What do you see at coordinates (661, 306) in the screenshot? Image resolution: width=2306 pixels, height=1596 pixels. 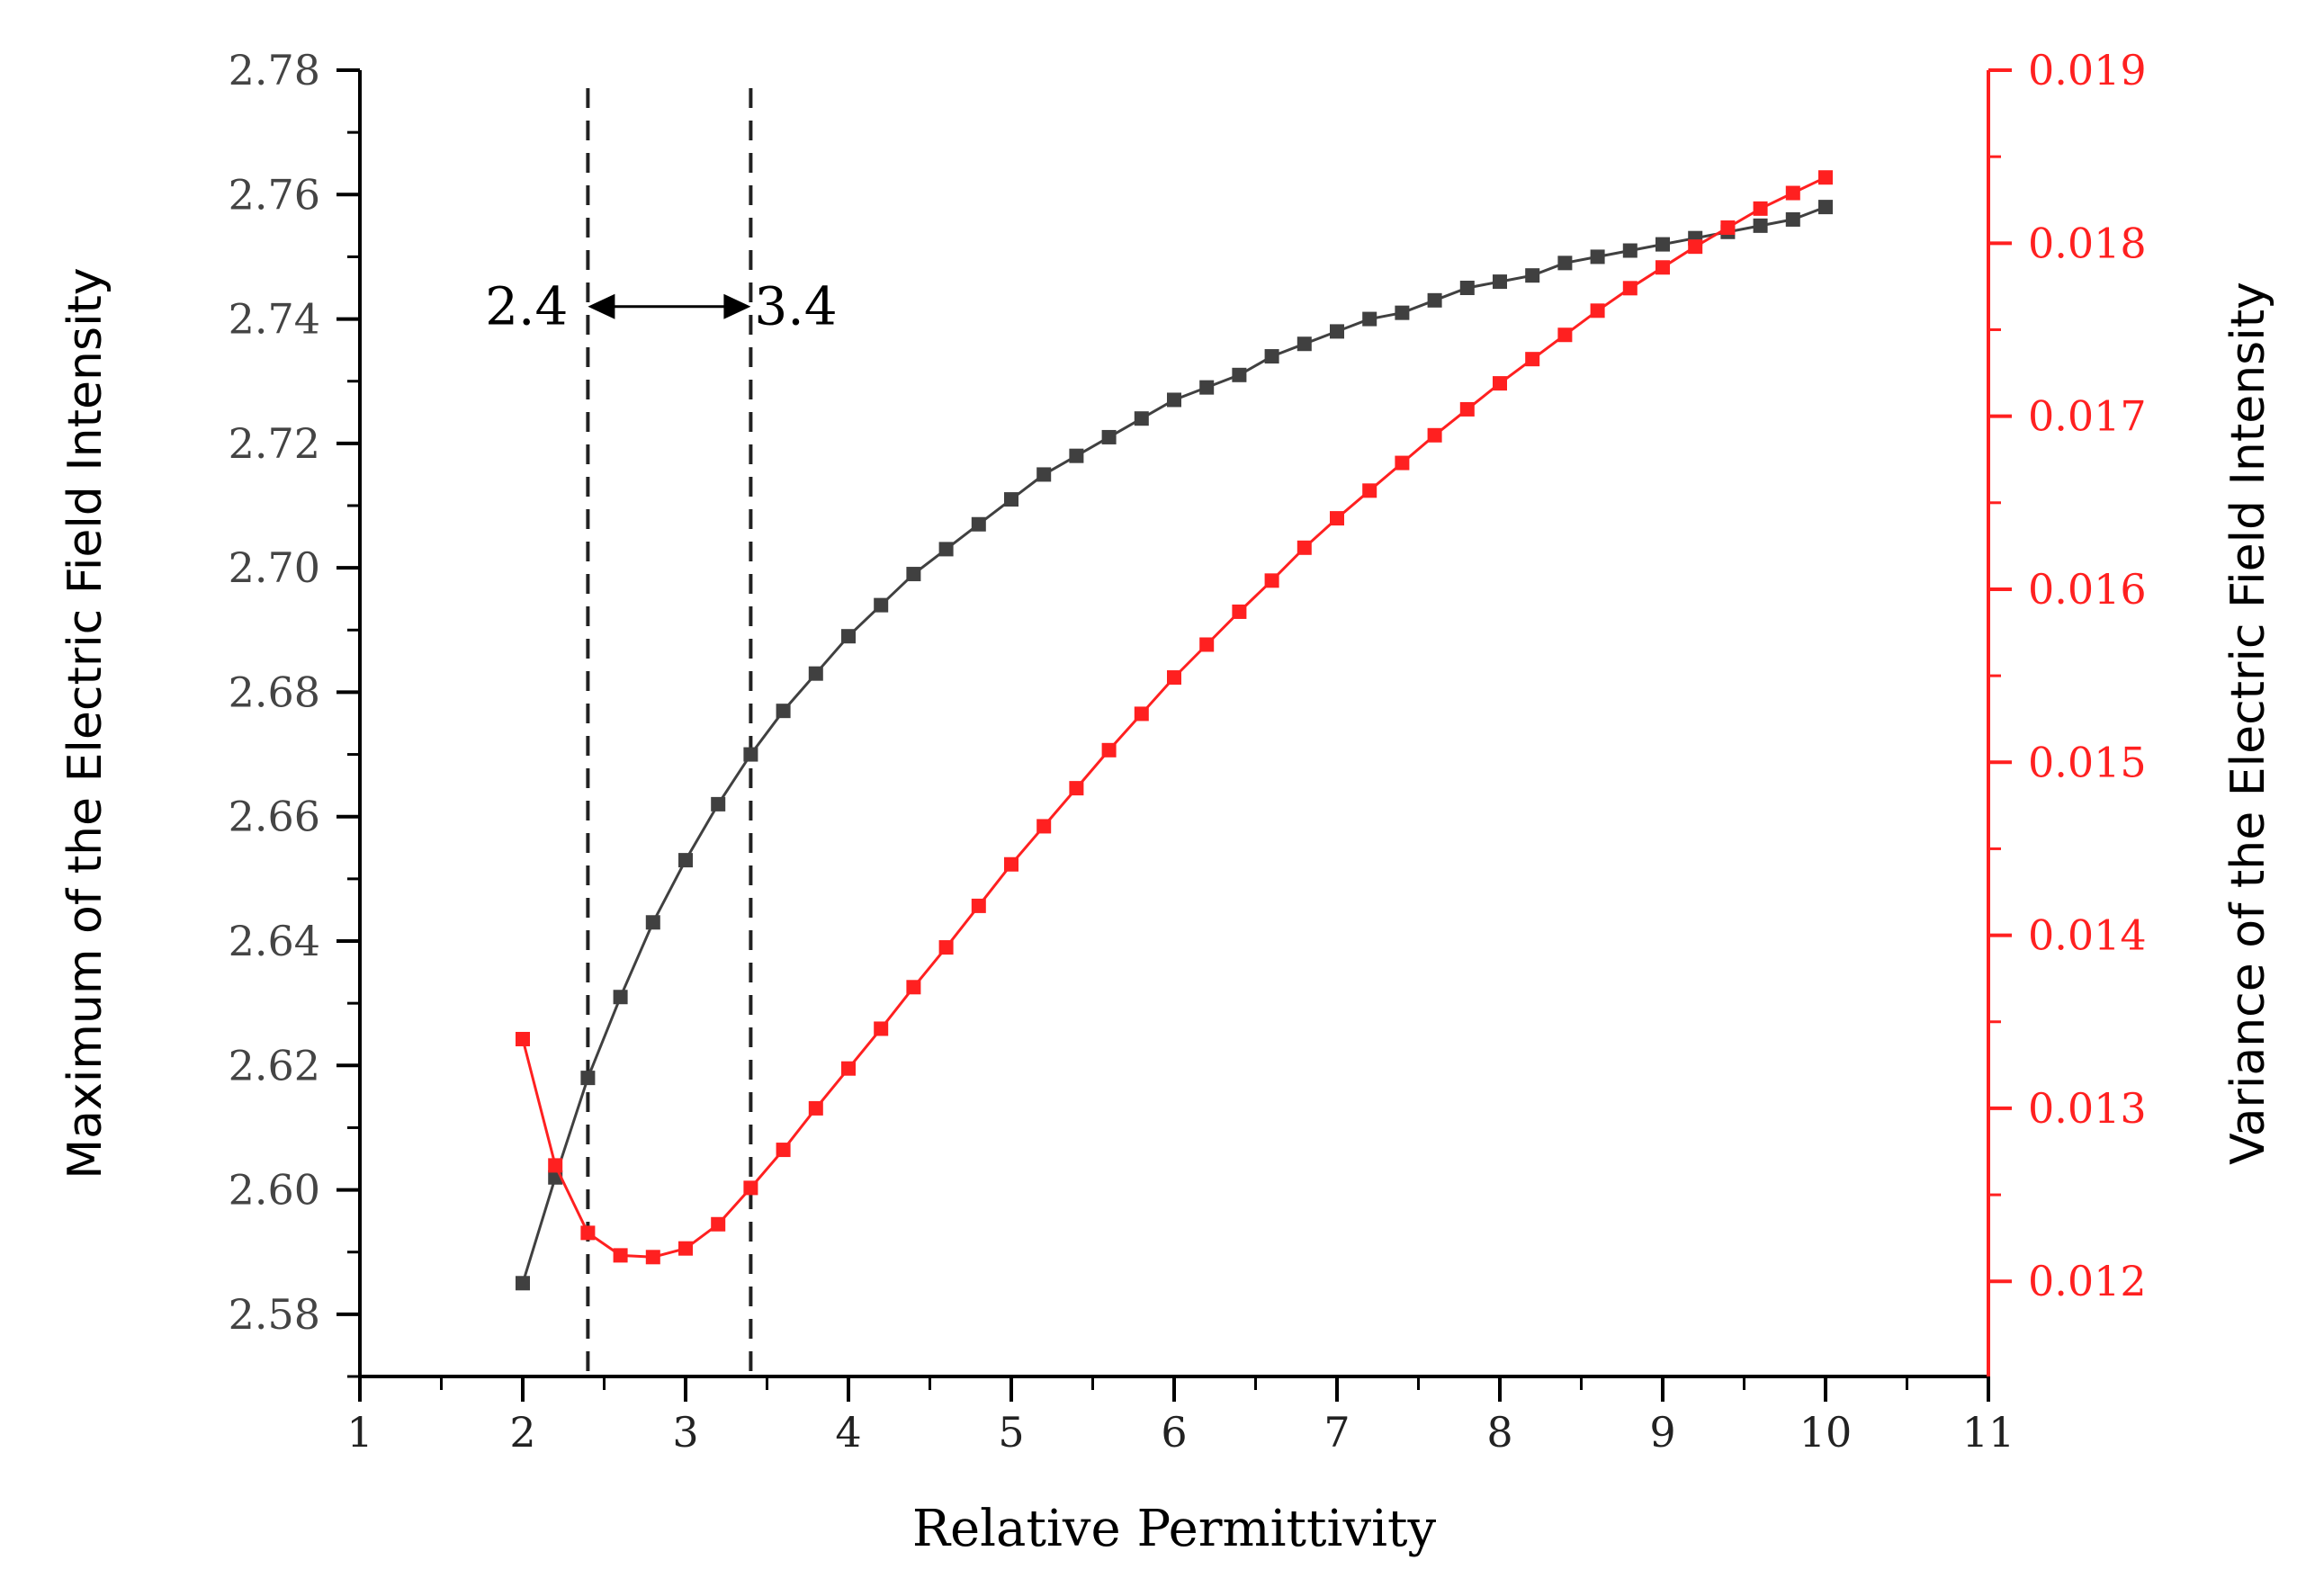 I see `range-annotation: 2.4 3.4` at bounding box center [661, 306].